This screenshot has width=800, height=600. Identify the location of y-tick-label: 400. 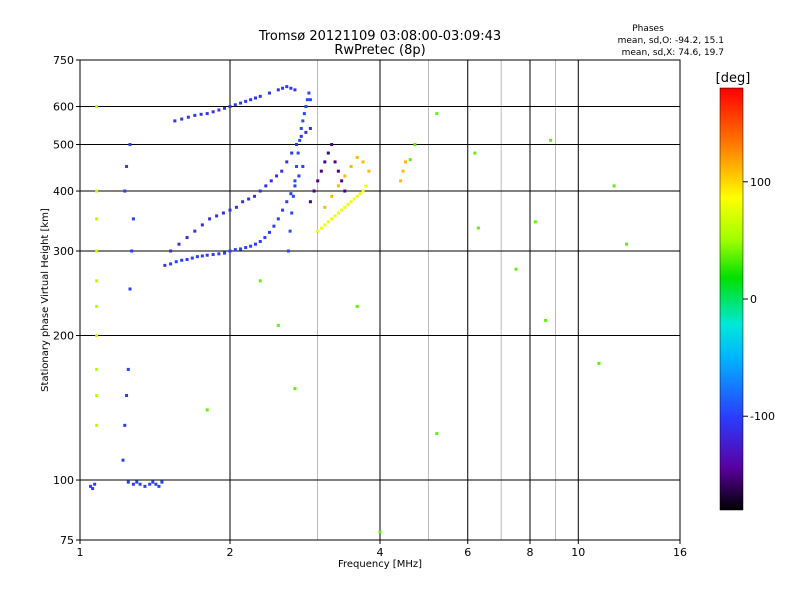
(63, 191).